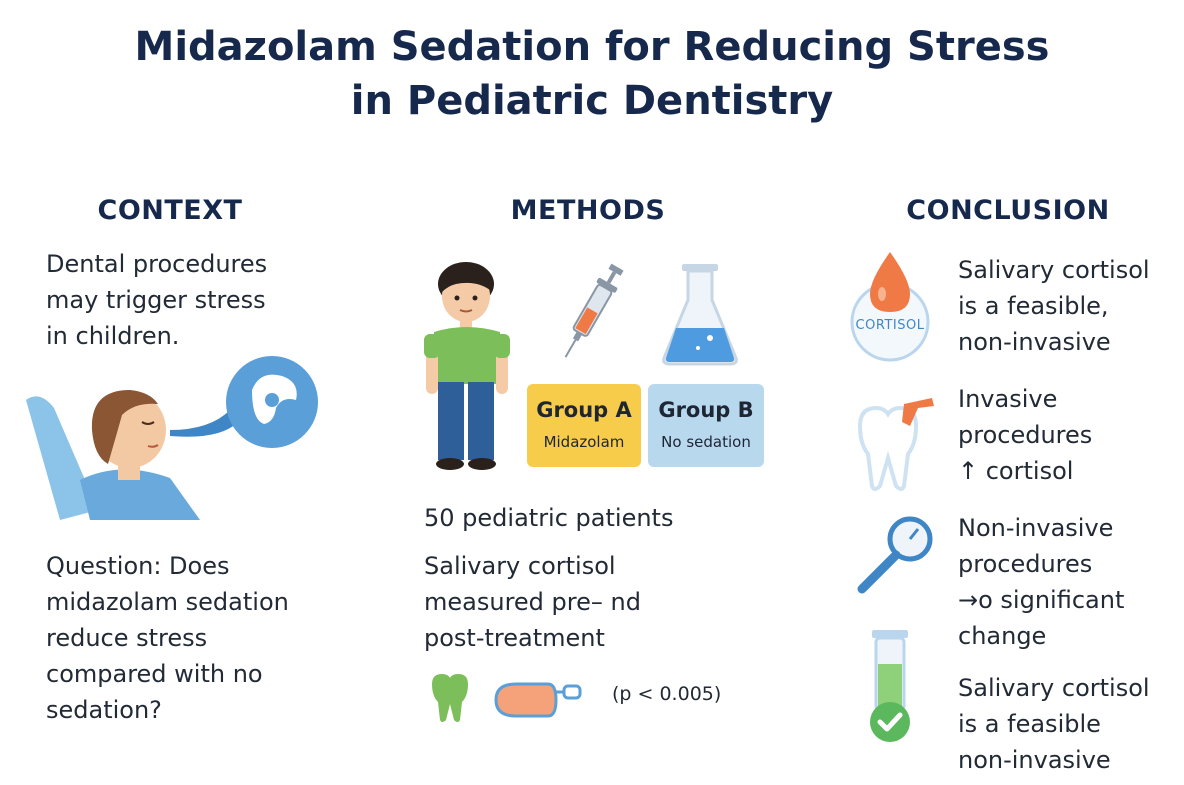 Image resolution: width=1184 pixels, height=785 pixels. Describe the element at coordinates (706, 425) in the screenshot. I see `group-b-box: Group B No sedation` at that location.